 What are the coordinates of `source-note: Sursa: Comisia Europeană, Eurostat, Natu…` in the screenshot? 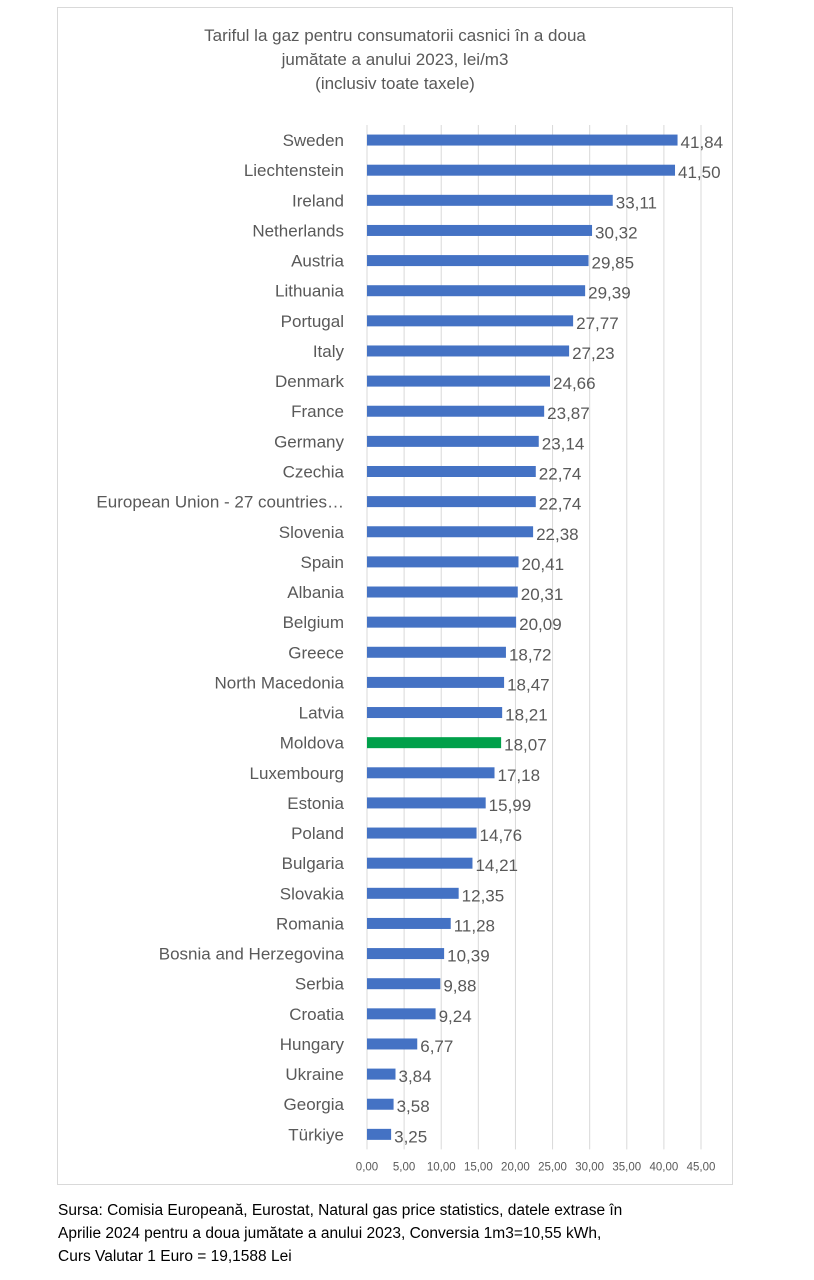 It's located at (408, 1233).